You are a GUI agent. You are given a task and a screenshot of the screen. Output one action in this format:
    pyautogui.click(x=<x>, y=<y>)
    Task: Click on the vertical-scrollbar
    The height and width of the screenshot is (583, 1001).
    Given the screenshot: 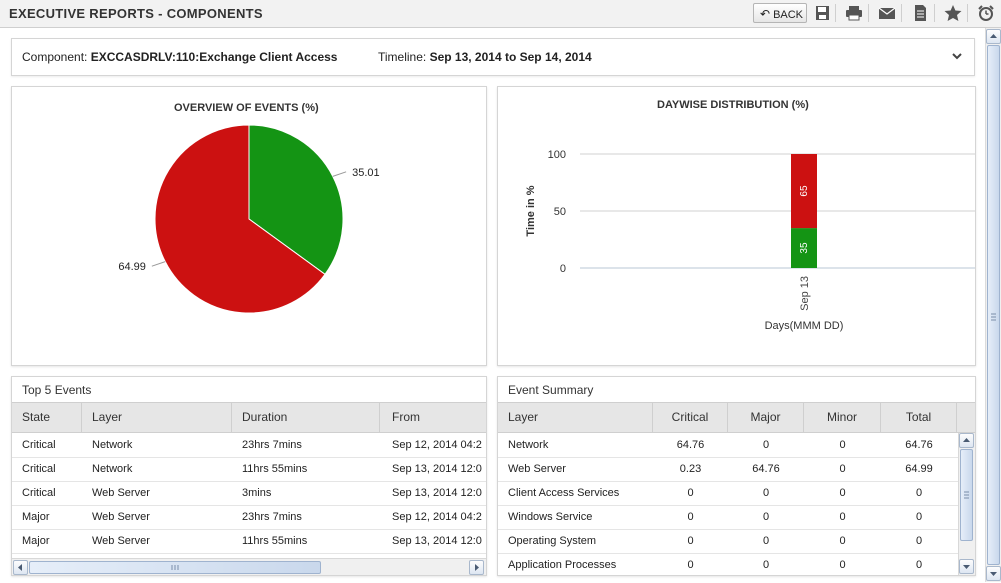 What is the action you would take?
    pyautogui.click(x=966, y=504)
    